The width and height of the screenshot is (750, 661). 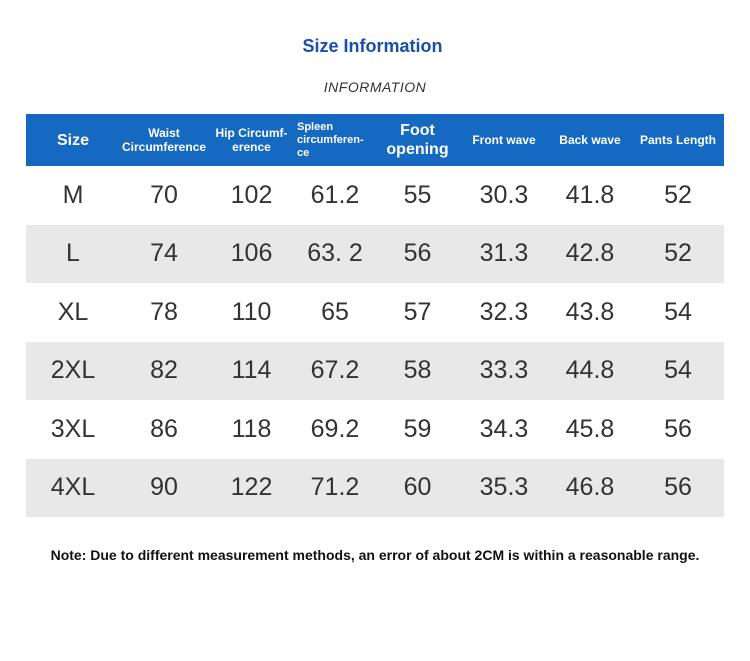 I want to click on header-line: Hip Circumf-, so click(x=251, y=133).